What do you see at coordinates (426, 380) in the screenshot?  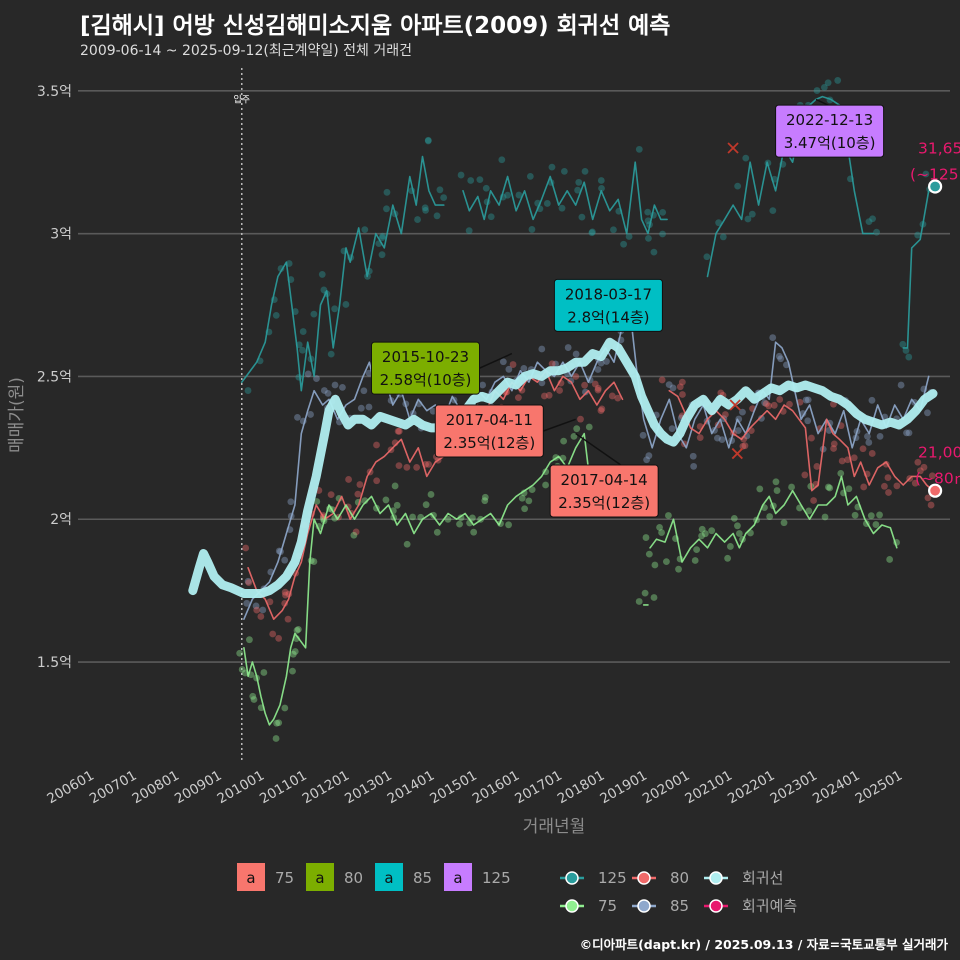 I see `annotation-value: 2.58억(10층)` at bounding box center [426, 380].